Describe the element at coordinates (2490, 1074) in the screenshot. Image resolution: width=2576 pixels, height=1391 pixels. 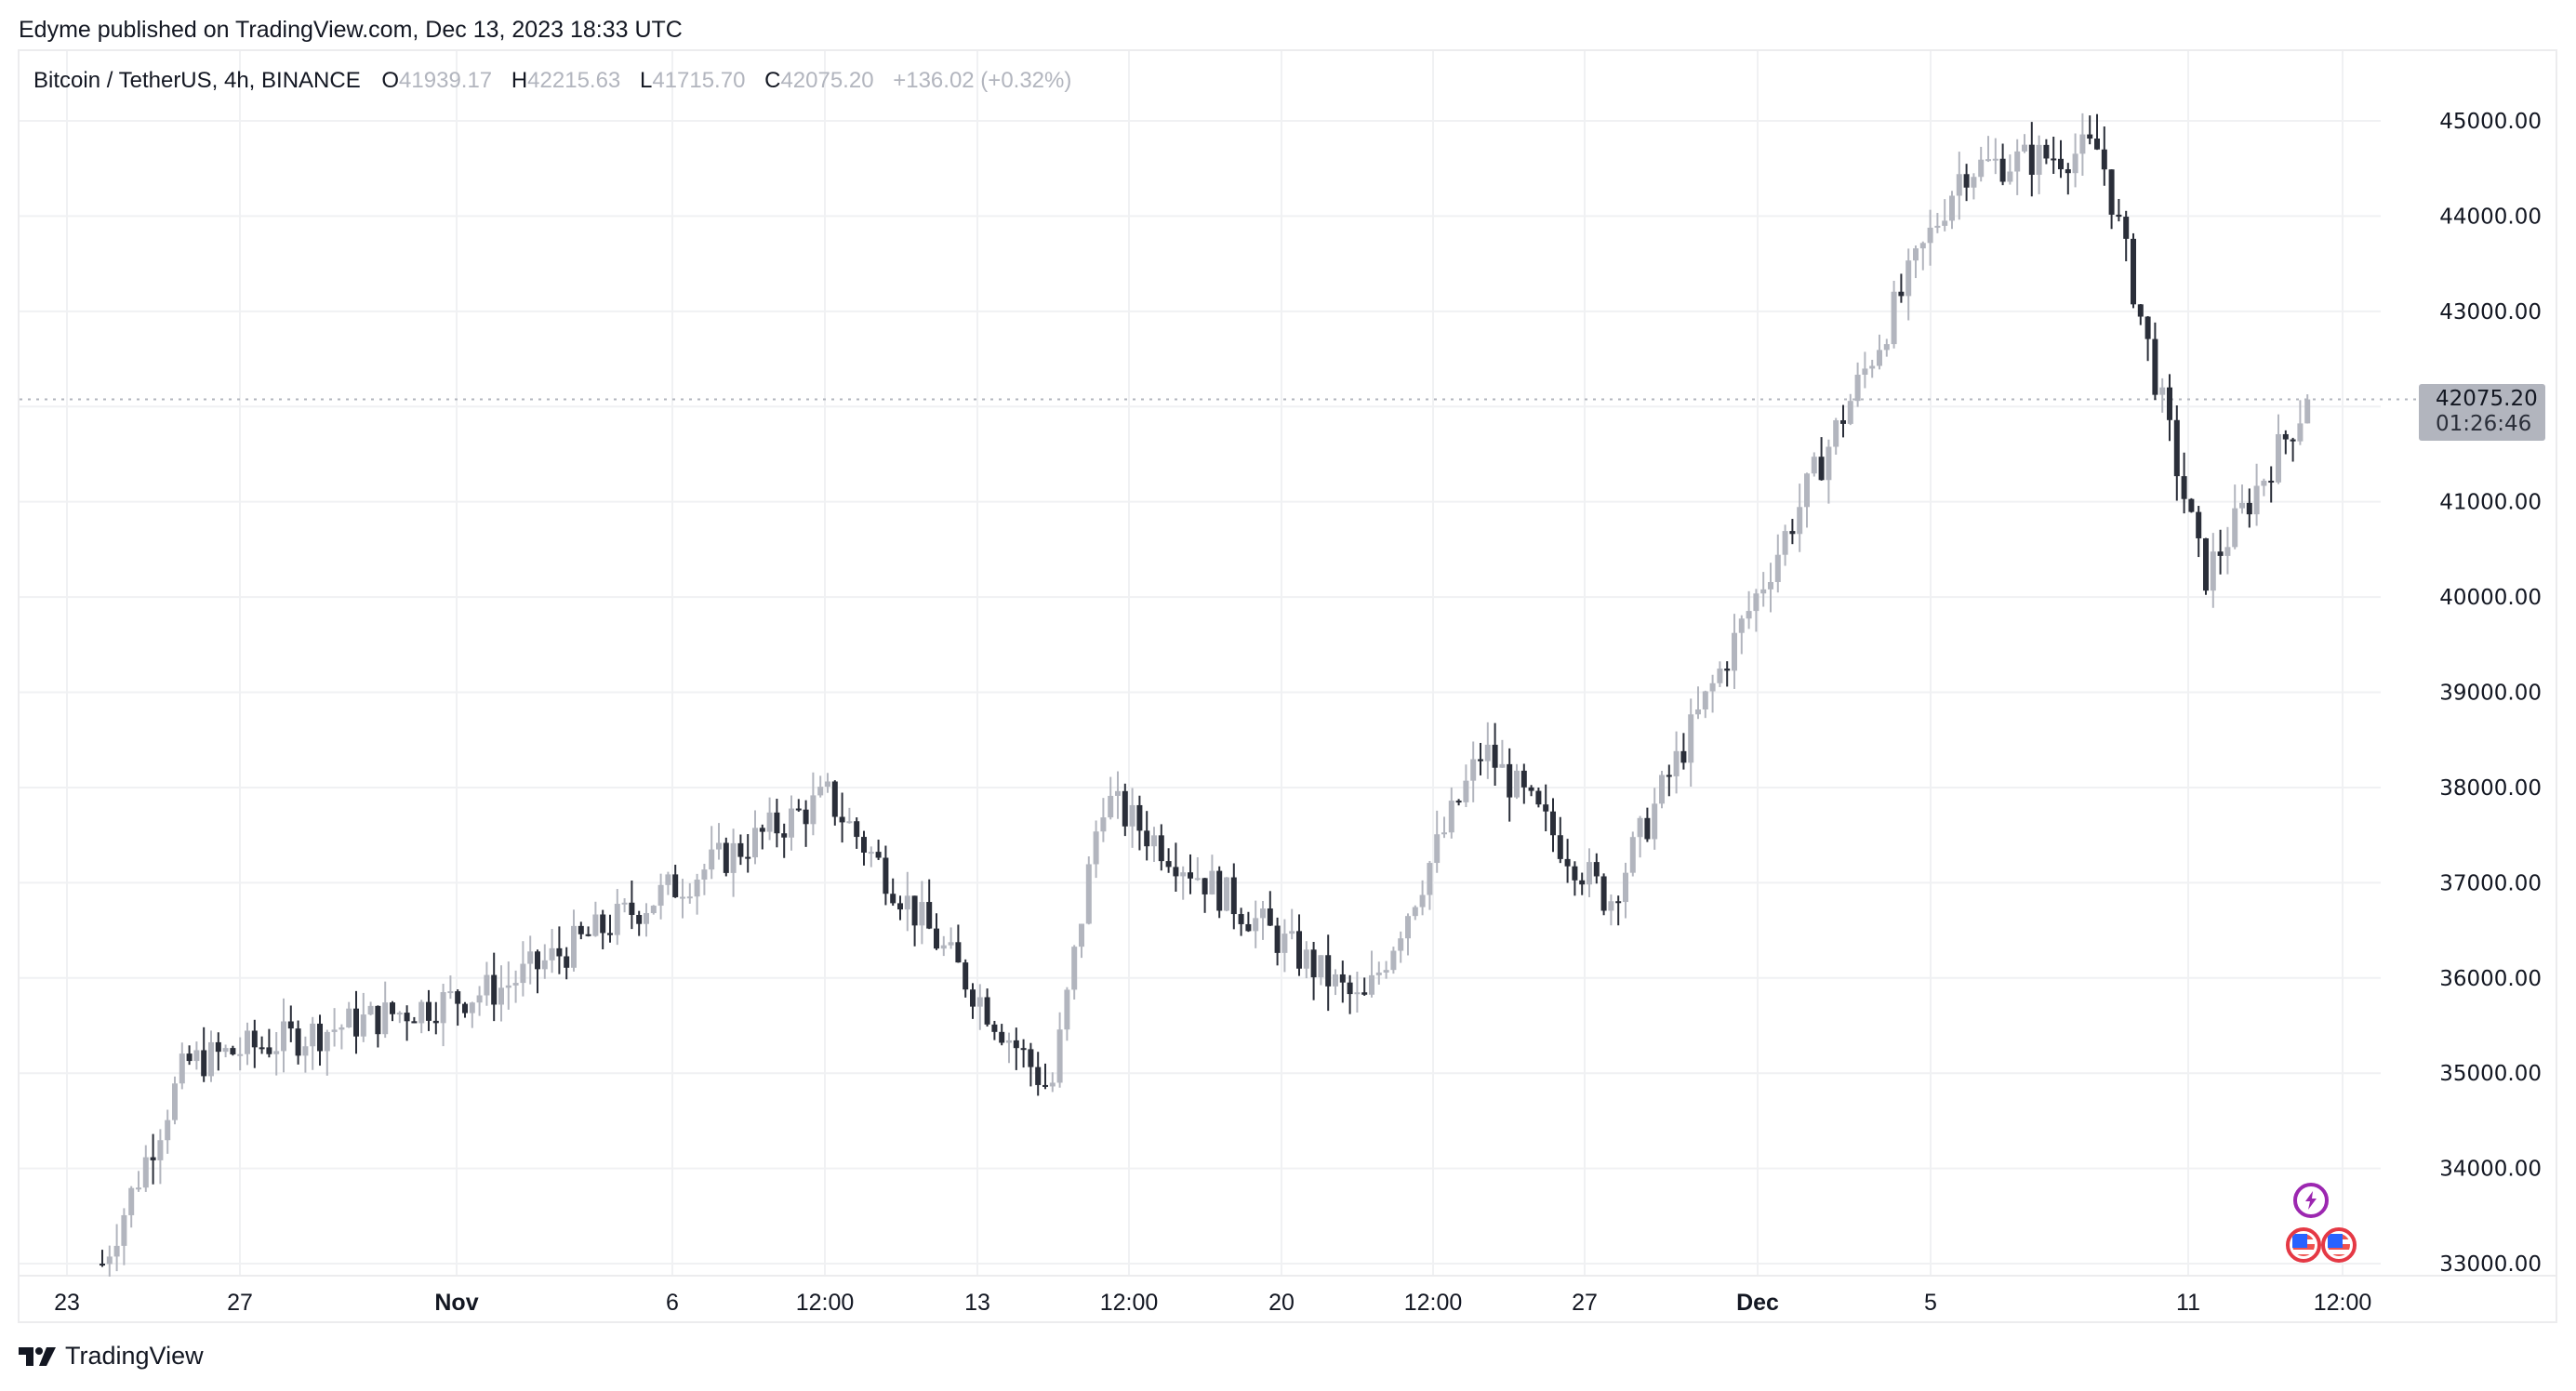
I see `price-tick-label: 35000.00` at that location.